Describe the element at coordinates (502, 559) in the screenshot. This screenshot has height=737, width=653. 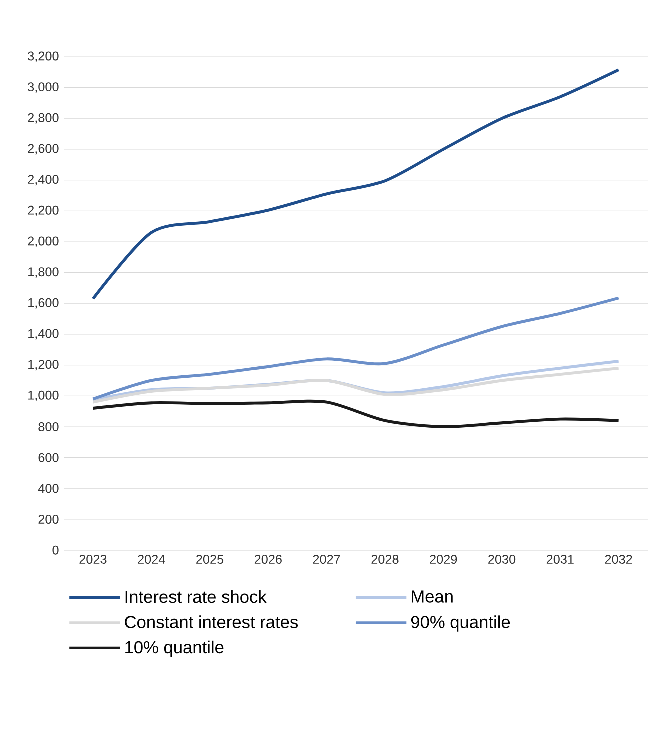
I see `x-tick-label: 2030` at that location.